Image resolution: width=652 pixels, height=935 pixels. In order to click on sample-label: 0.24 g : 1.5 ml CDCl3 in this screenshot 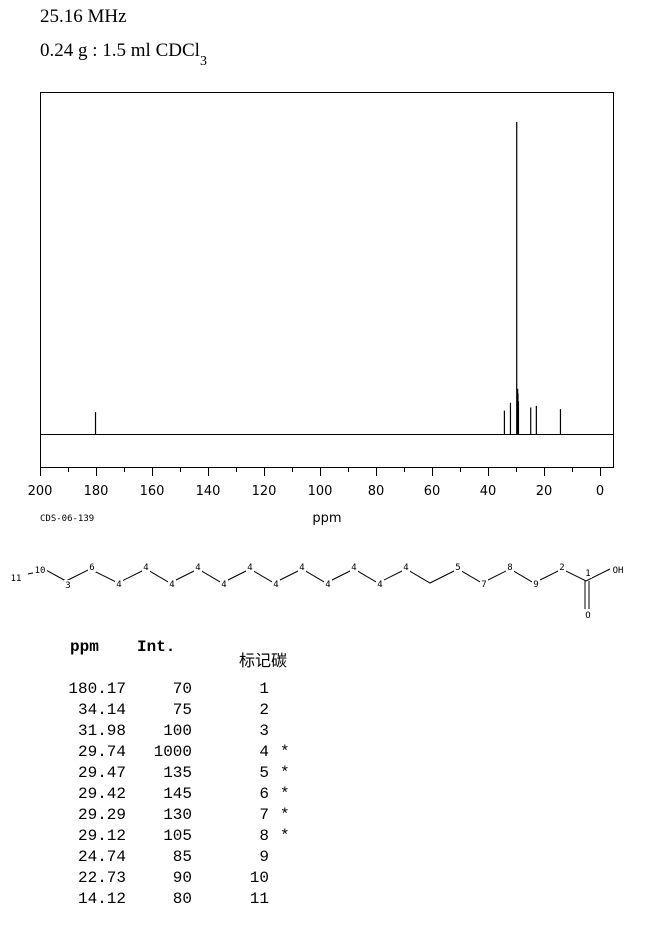, I will do `click(123, 54)`.